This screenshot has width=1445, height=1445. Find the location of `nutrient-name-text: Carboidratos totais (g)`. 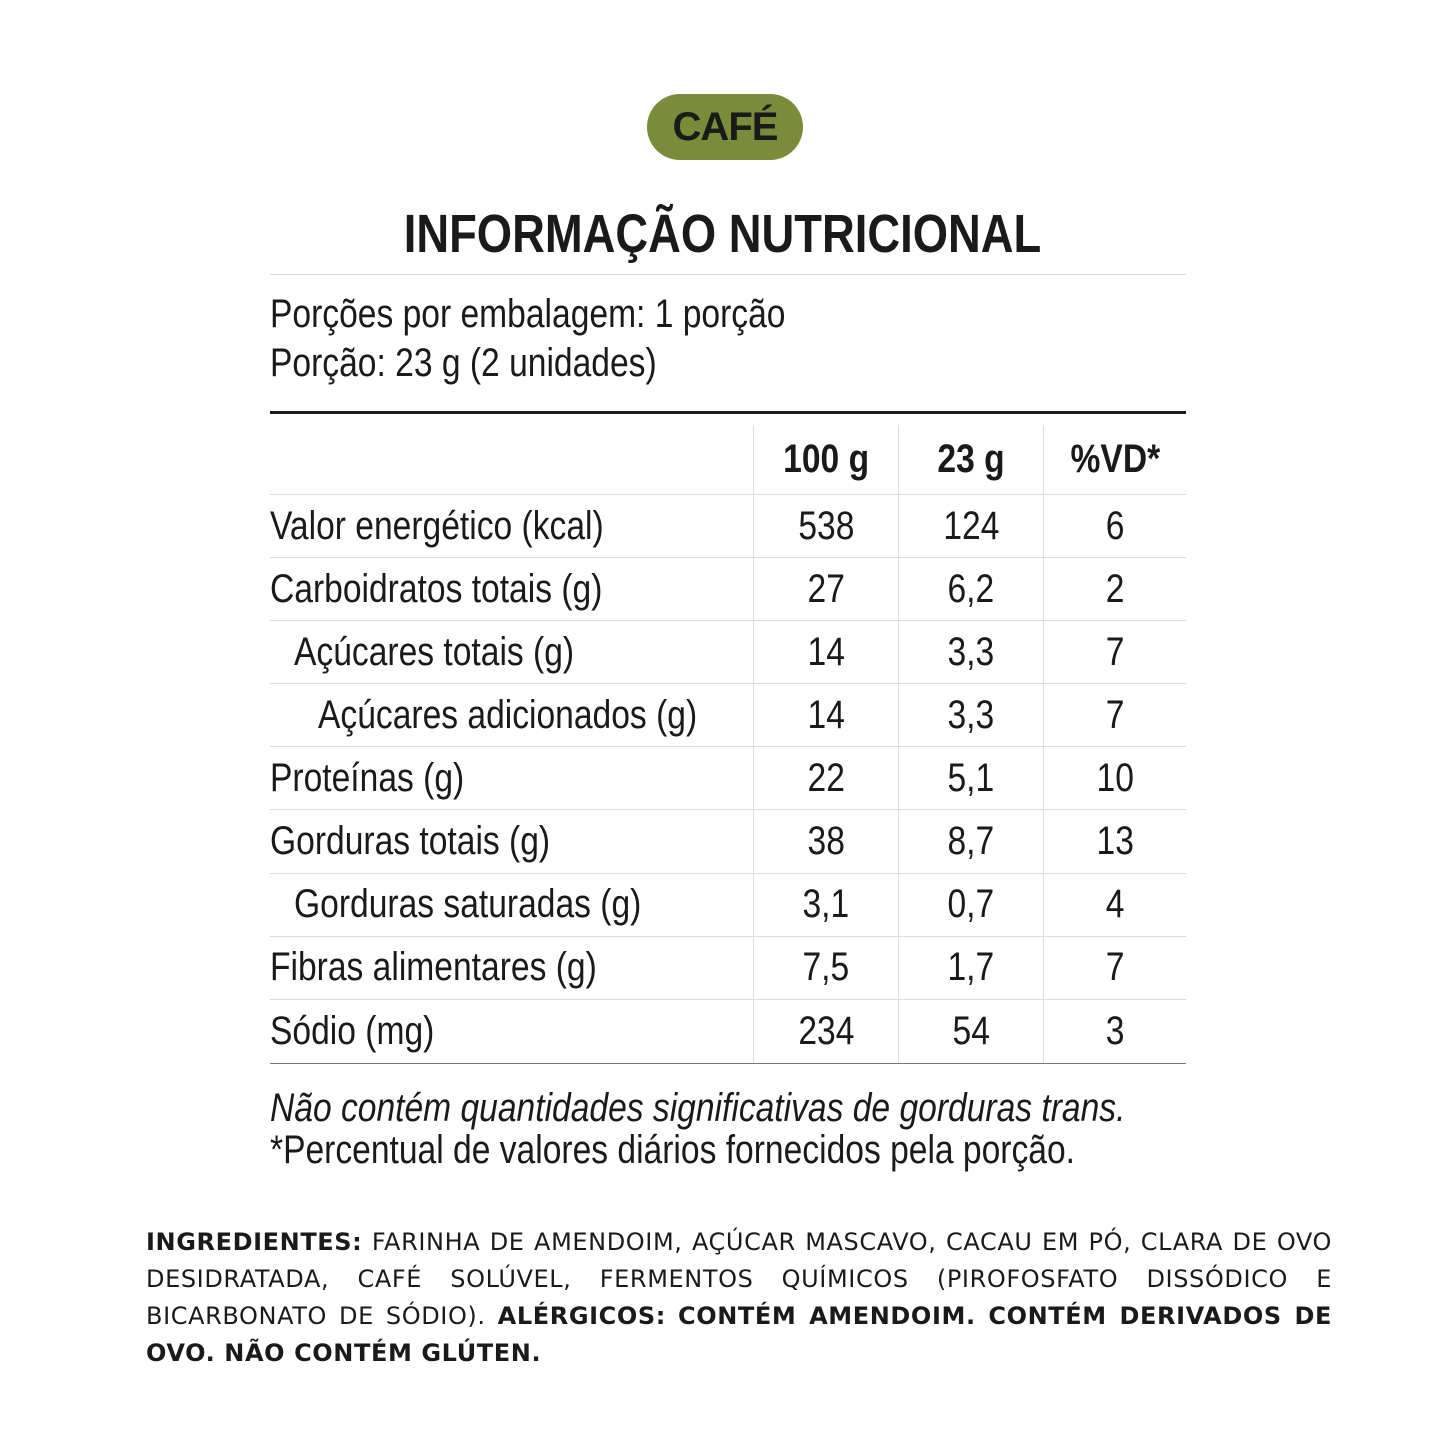

nutrient-name-text: Carboidratos totais (g) is located at coordinates (436, 588).